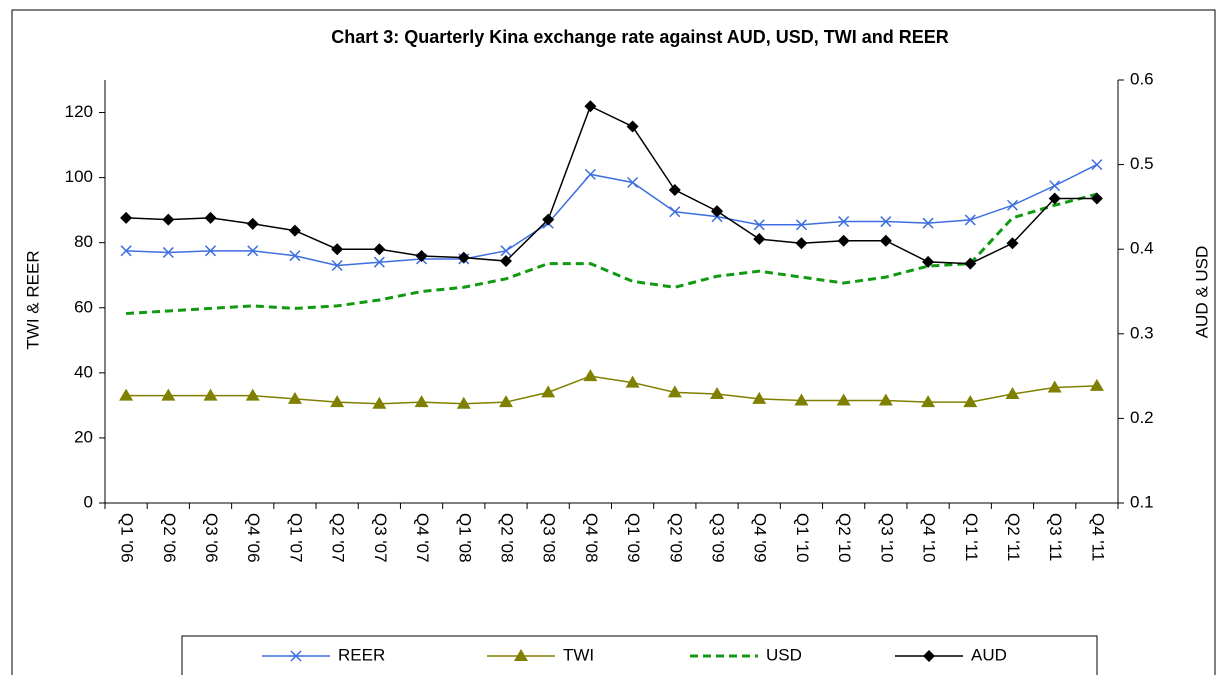 Image resolution: width=1216 pixels, height=680 pixels. What do you see at coordinates (1097, 537) in the screenshot?
I see `x-tick-label: Q4 '11` at bounding box center [1097, 537].